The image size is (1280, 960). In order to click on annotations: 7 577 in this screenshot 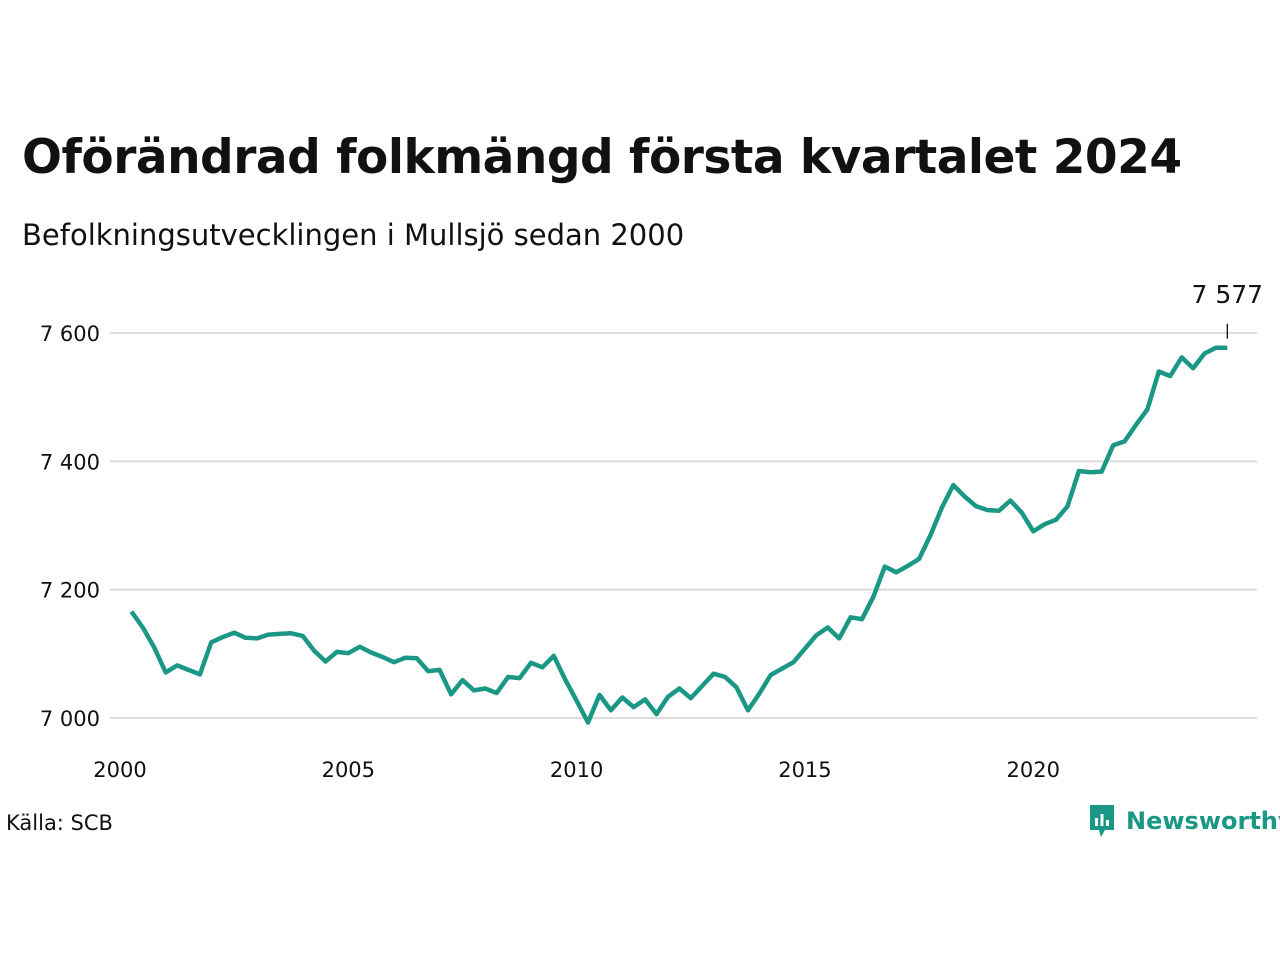, I will do `click(1228, 309)`.